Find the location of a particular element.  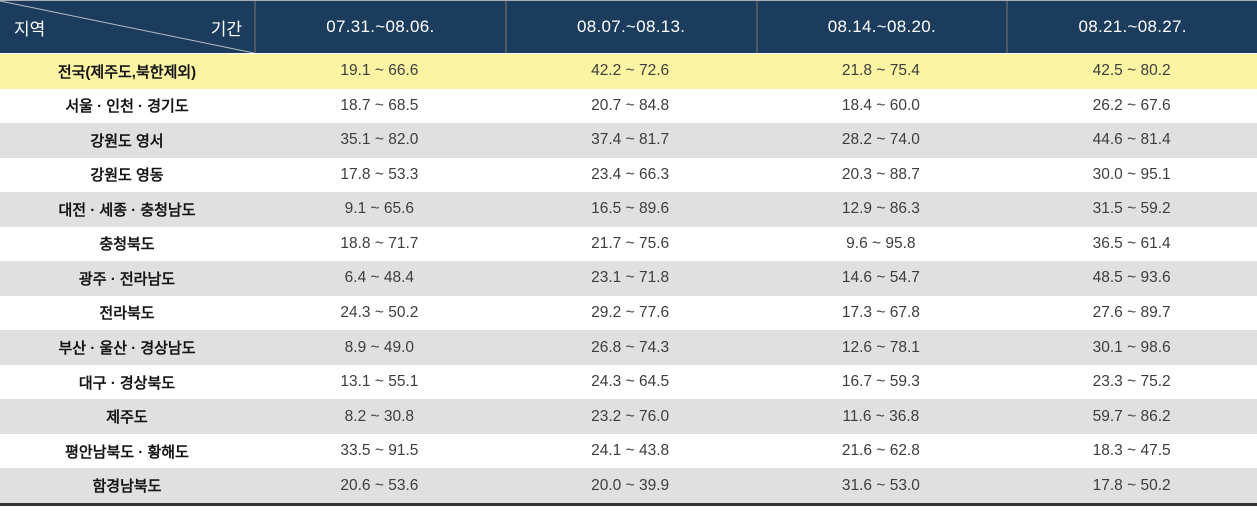

value-cell: 21.6 ~ 62.8 is located at coordinates (880, 451).